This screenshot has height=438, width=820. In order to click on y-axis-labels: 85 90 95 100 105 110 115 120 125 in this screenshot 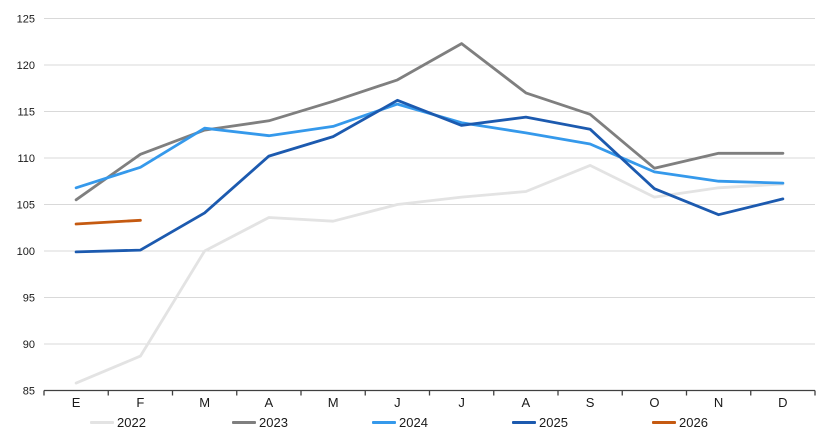, I will do `click(26, 206)`.